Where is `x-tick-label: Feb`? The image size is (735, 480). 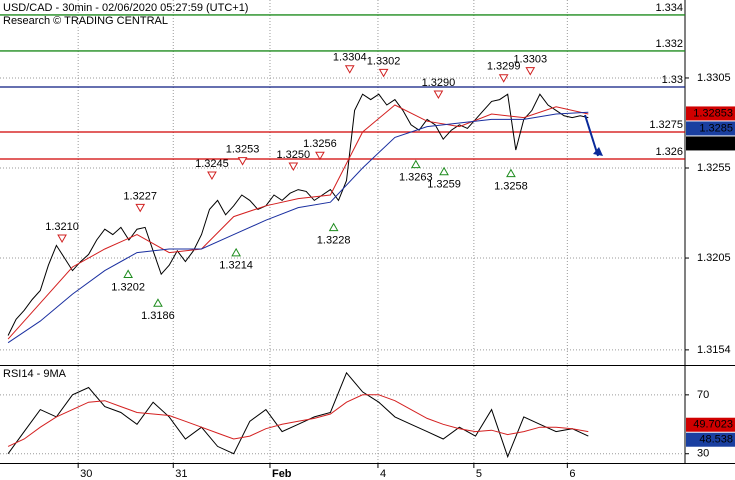
x-tick-label: Feb is located at coordinates (282, 474).